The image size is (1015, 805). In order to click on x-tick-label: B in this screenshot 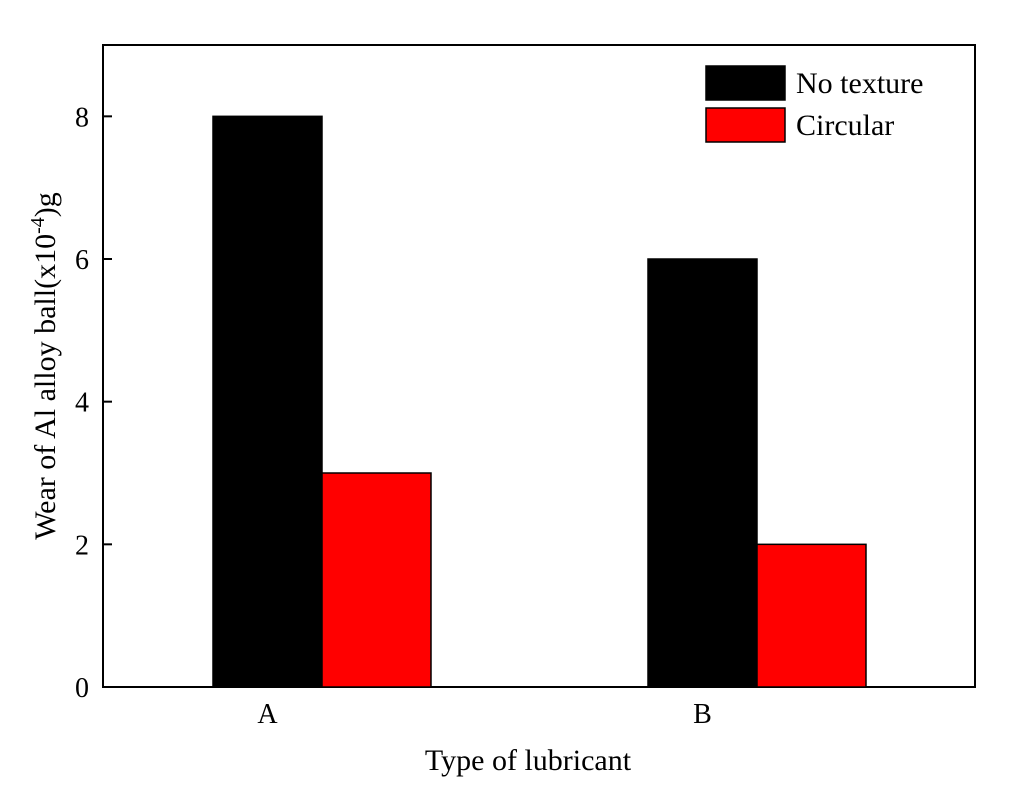, I will do `click(702, 714)`.